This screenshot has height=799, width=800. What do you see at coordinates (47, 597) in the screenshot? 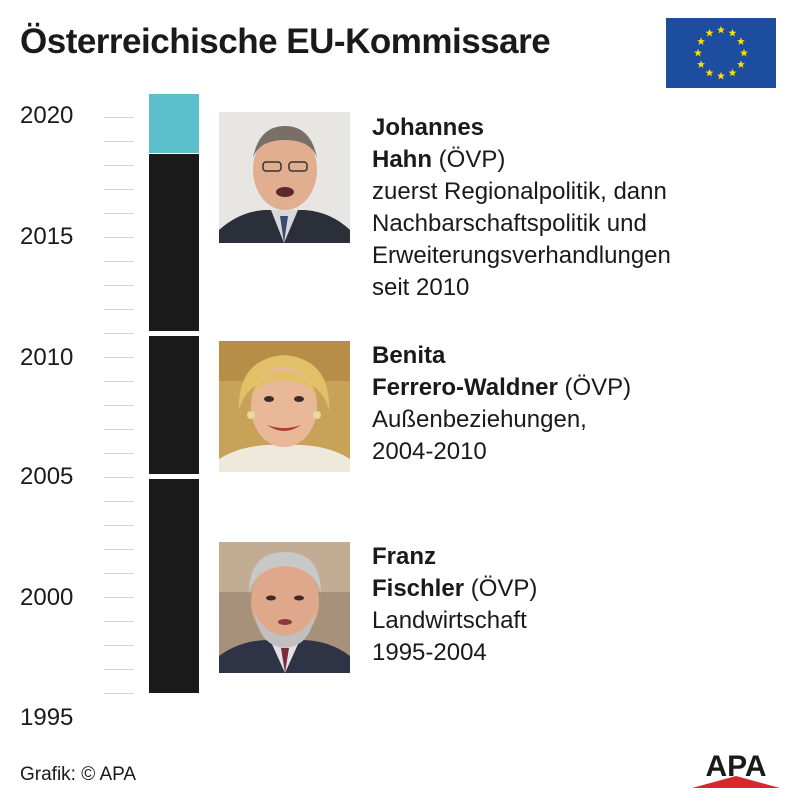
I see `year-label-2000: 2000` at bounding box center [47, 597].